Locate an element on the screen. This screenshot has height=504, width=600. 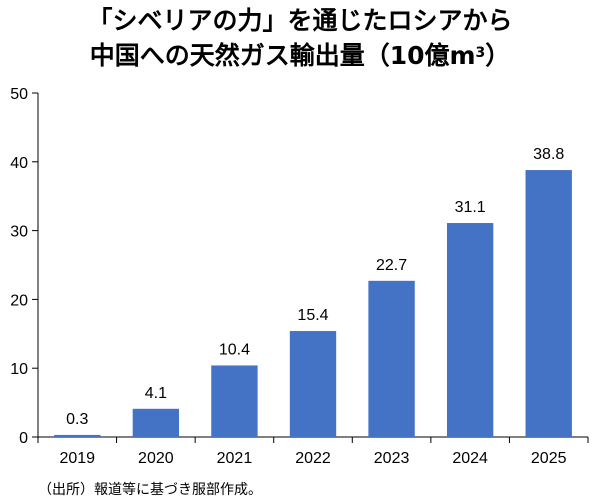
x-tick-label: 2023 is located at coordinates (392, 458).